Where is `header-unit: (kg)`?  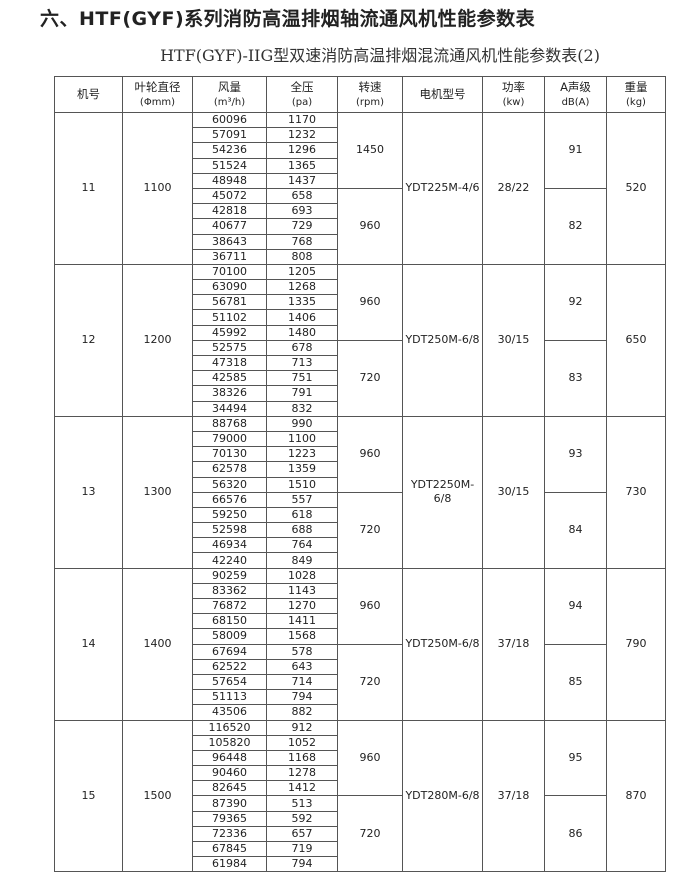 header-unit: (kg) is located at coordinates (636, 102).